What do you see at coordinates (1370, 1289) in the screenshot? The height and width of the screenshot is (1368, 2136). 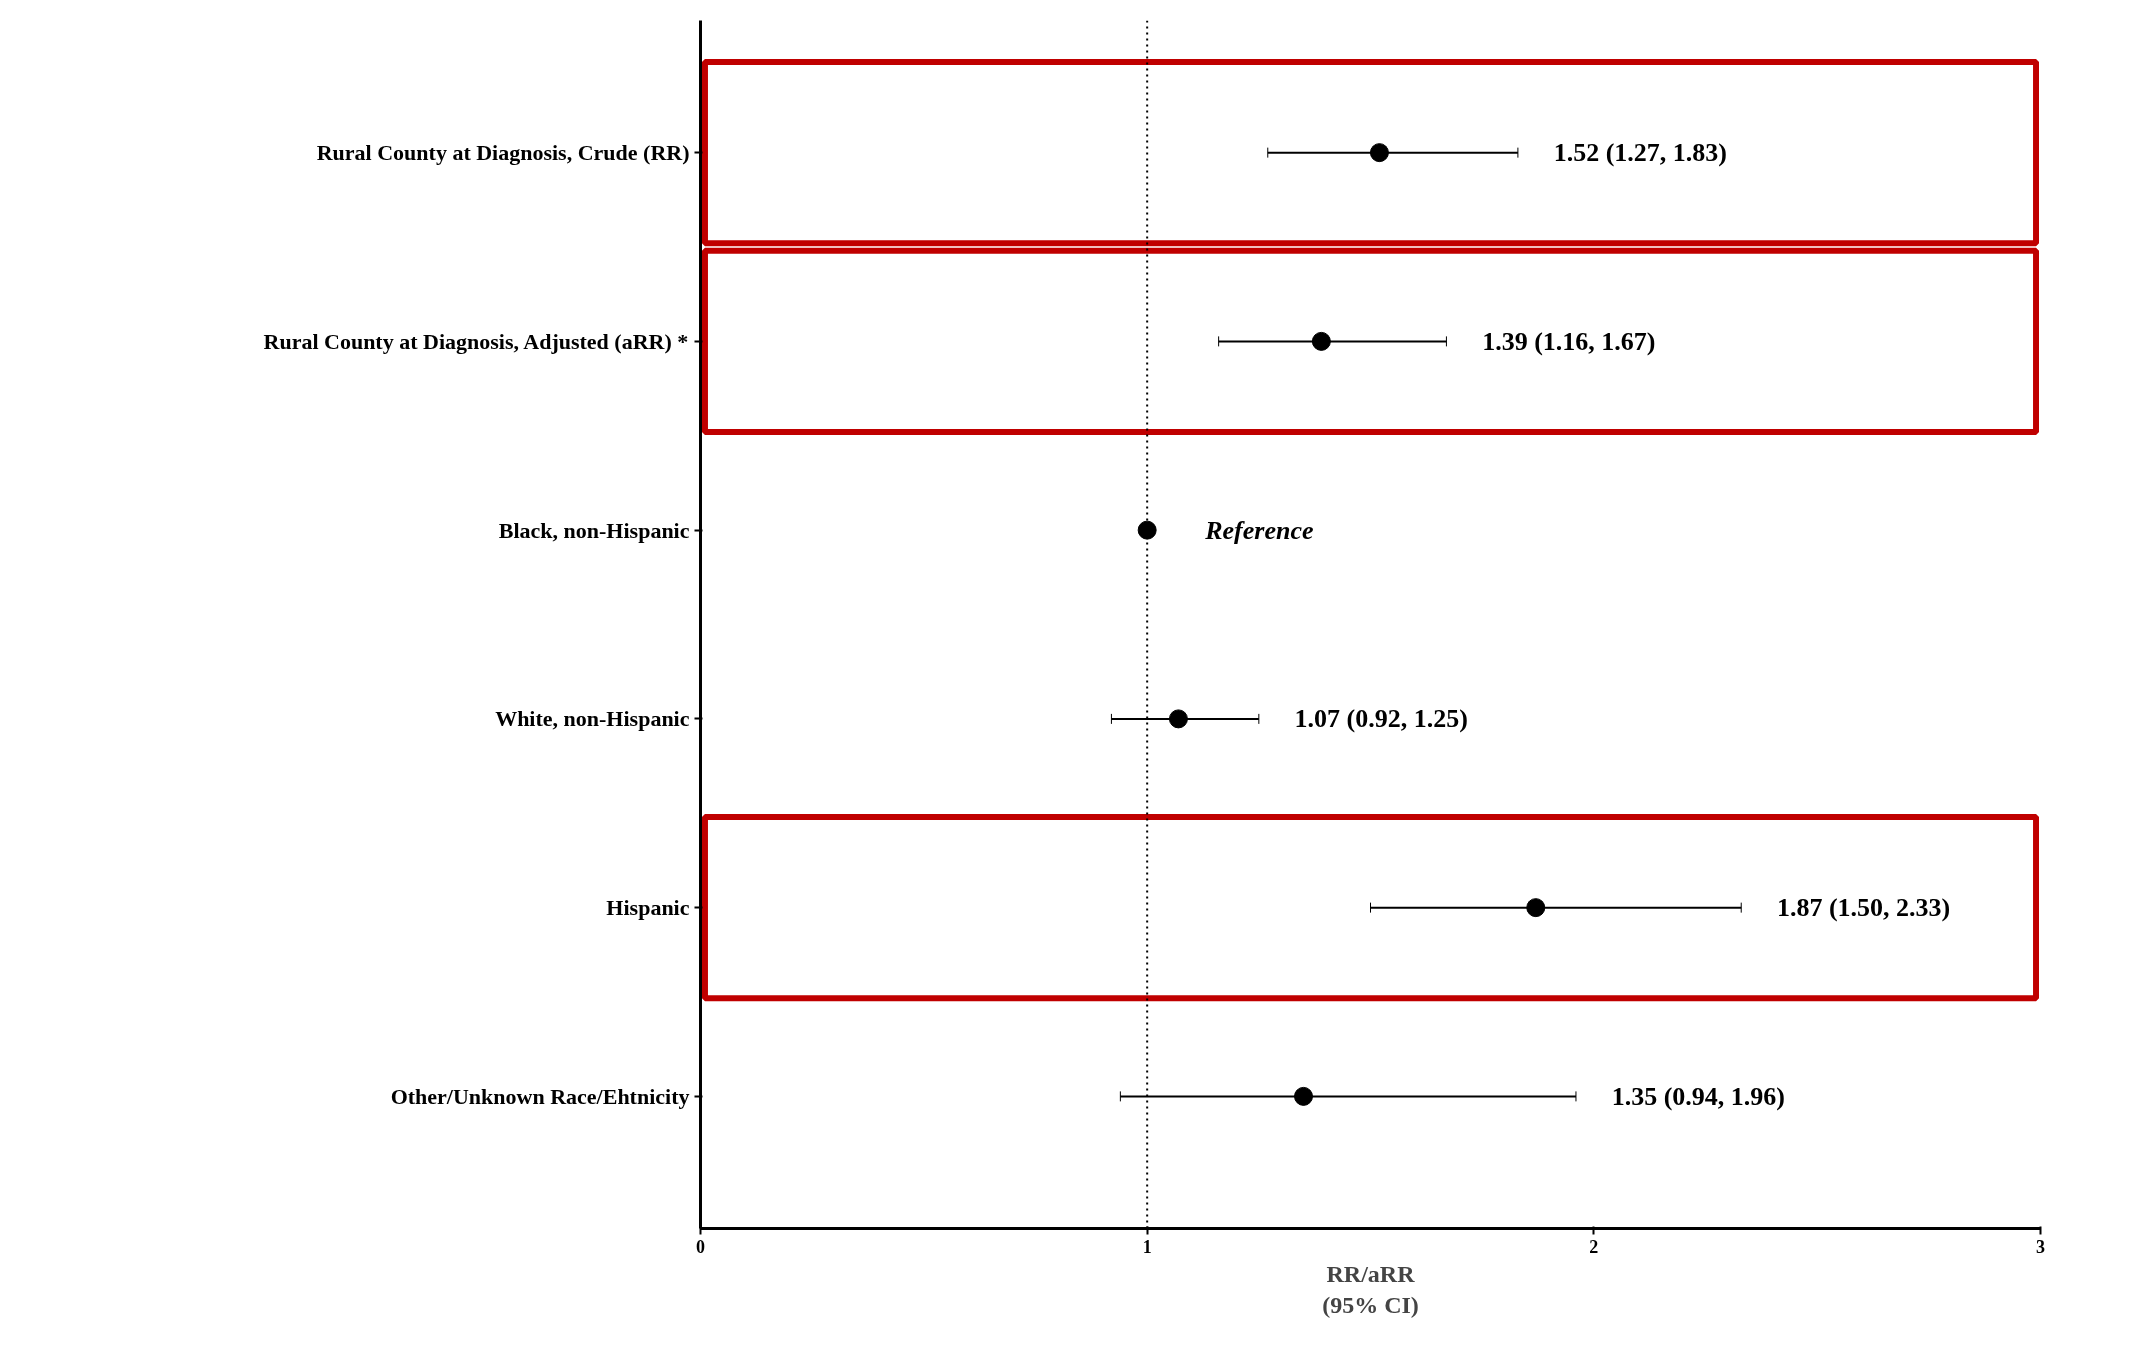 I see `x-axis-title: RR/aRR (95% CI)` at bounding box center [1370, 1289].